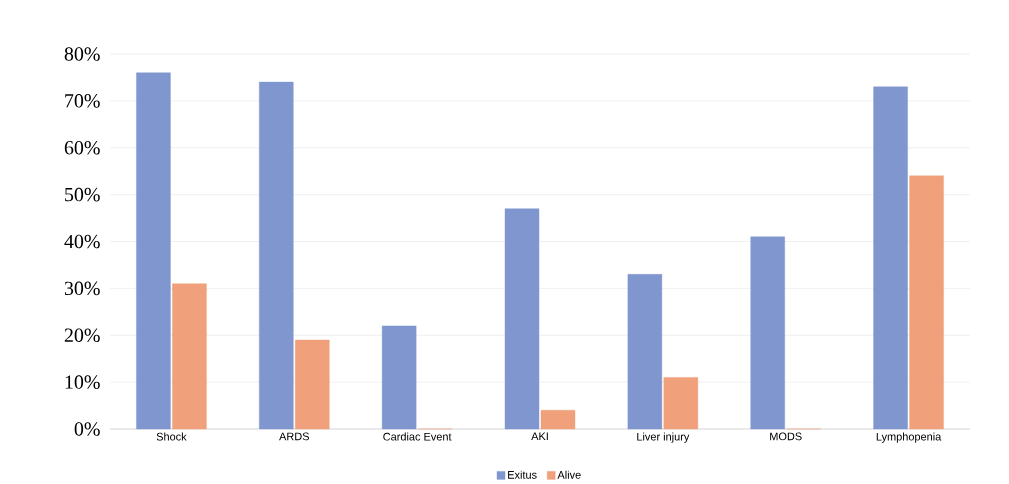 The height and width of the screenshot is (484, 1009). I want to click on x-tick-label: Shock, so click(171, 436).